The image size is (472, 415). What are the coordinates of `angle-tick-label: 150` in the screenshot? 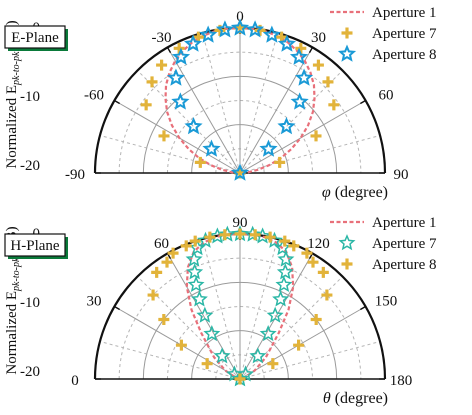 It's located at (386, 302).